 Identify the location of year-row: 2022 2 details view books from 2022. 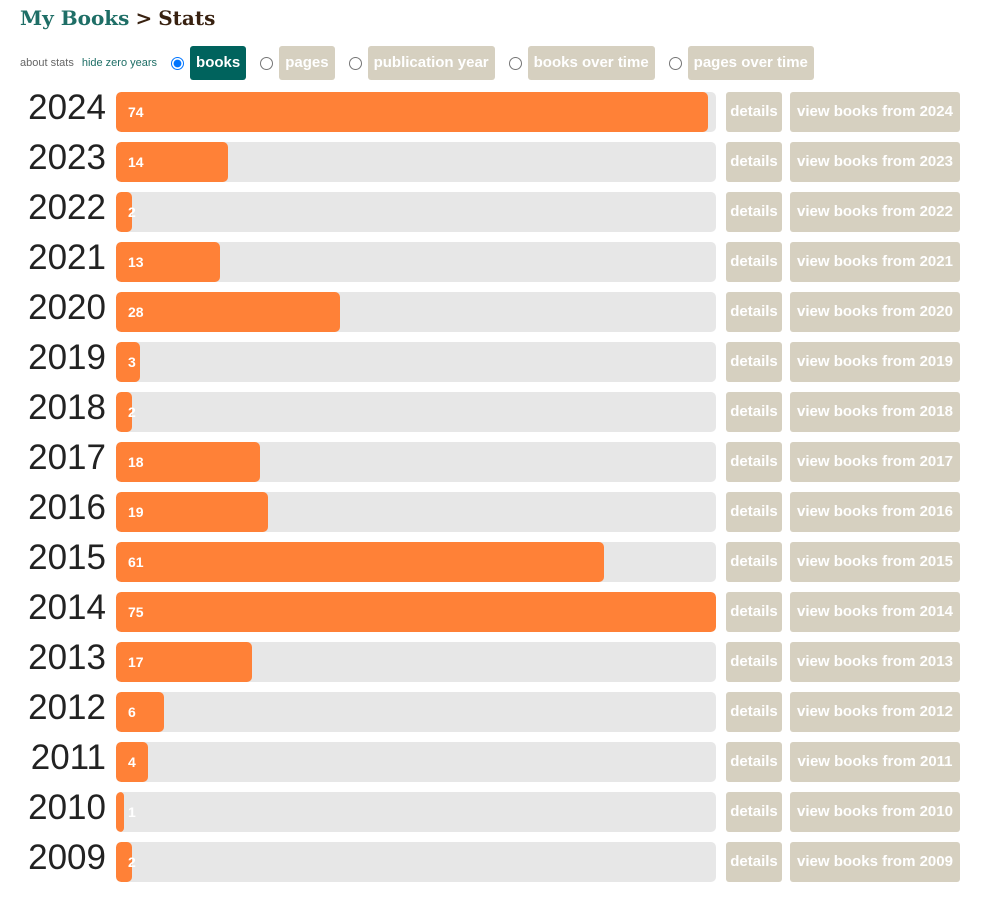
(493, 215).